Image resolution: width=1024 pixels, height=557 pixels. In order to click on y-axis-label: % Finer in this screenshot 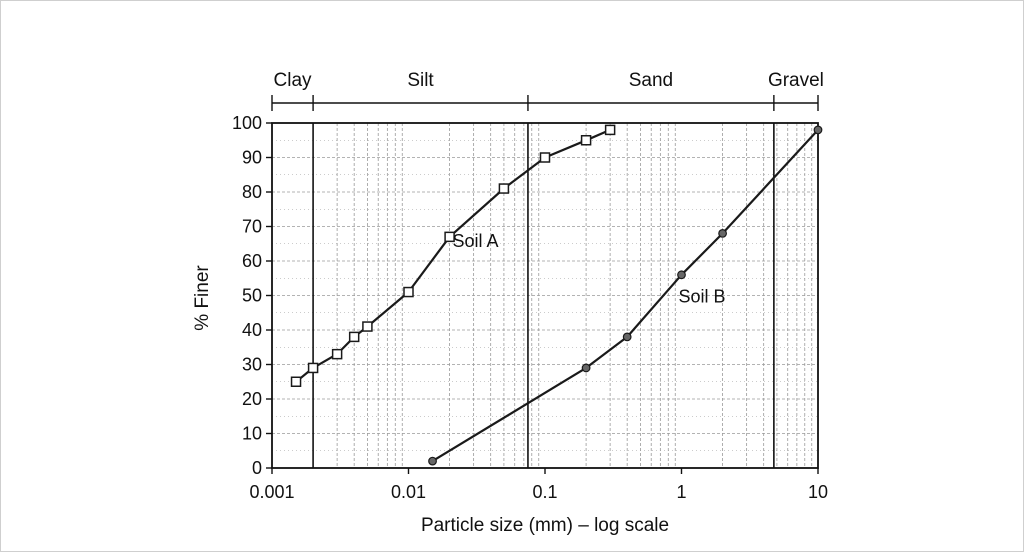, I will do `click(202, 298)`.